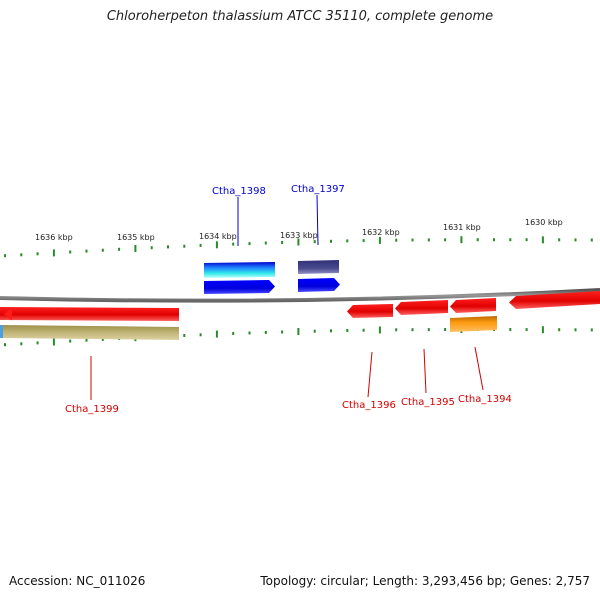 This screenshot has height=600, width=600. Describe the element at coordinates (428, 402) in the screenshot. I see `gene-label: Ctha_1395` at that location.